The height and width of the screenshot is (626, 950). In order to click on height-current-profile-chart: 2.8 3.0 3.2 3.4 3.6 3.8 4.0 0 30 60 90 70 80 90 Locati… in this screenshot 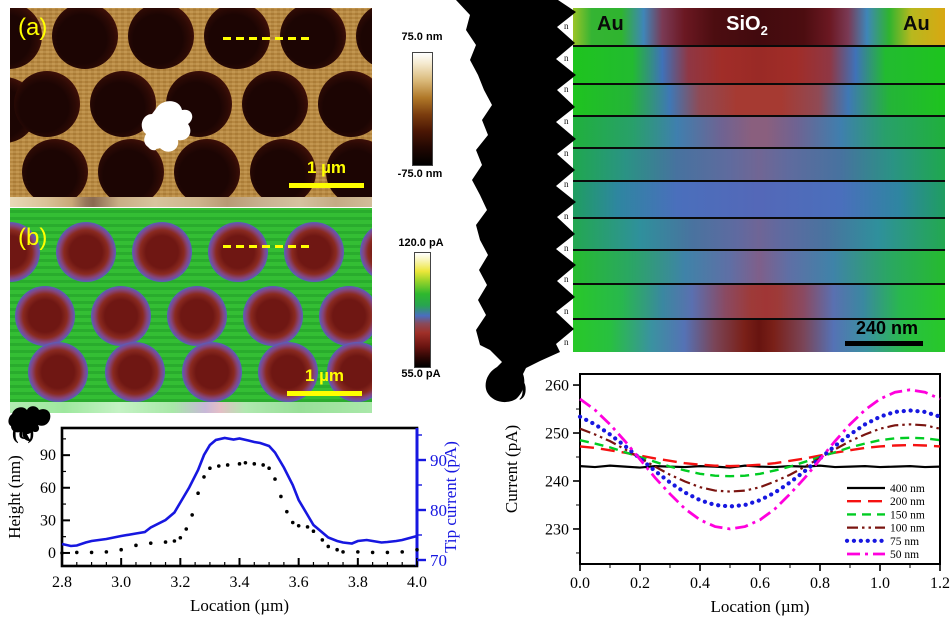, I will do `click(232, 520)`.